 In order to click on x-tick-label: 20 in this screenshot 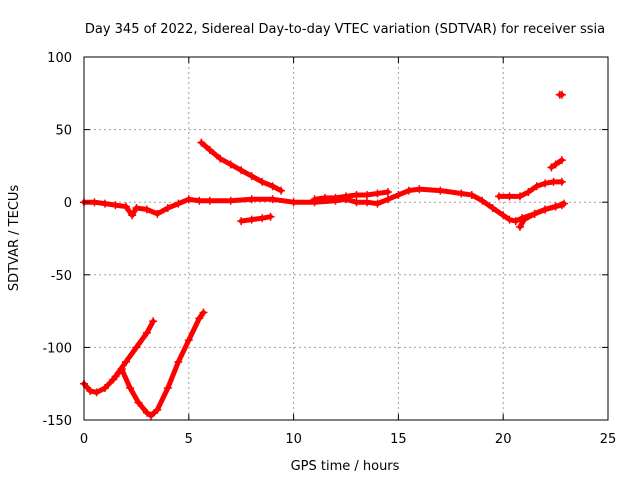, I will do `click(503, 439)`.